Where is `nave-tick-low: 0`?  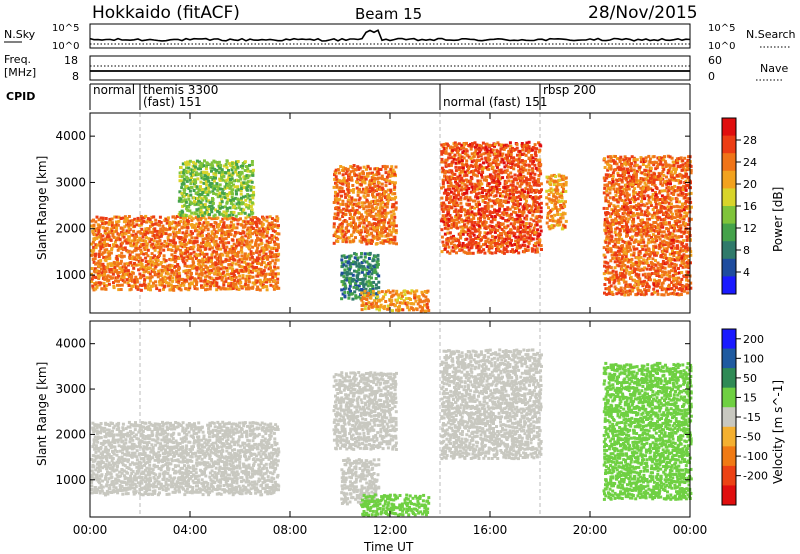 nave-tick-low: 0 is located at coordinates (711, 76).